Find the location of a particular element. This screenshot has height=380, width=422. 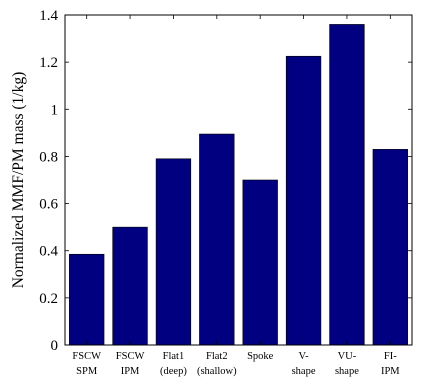

x-tick-label: (deep) is located at coordinates (173, 371).